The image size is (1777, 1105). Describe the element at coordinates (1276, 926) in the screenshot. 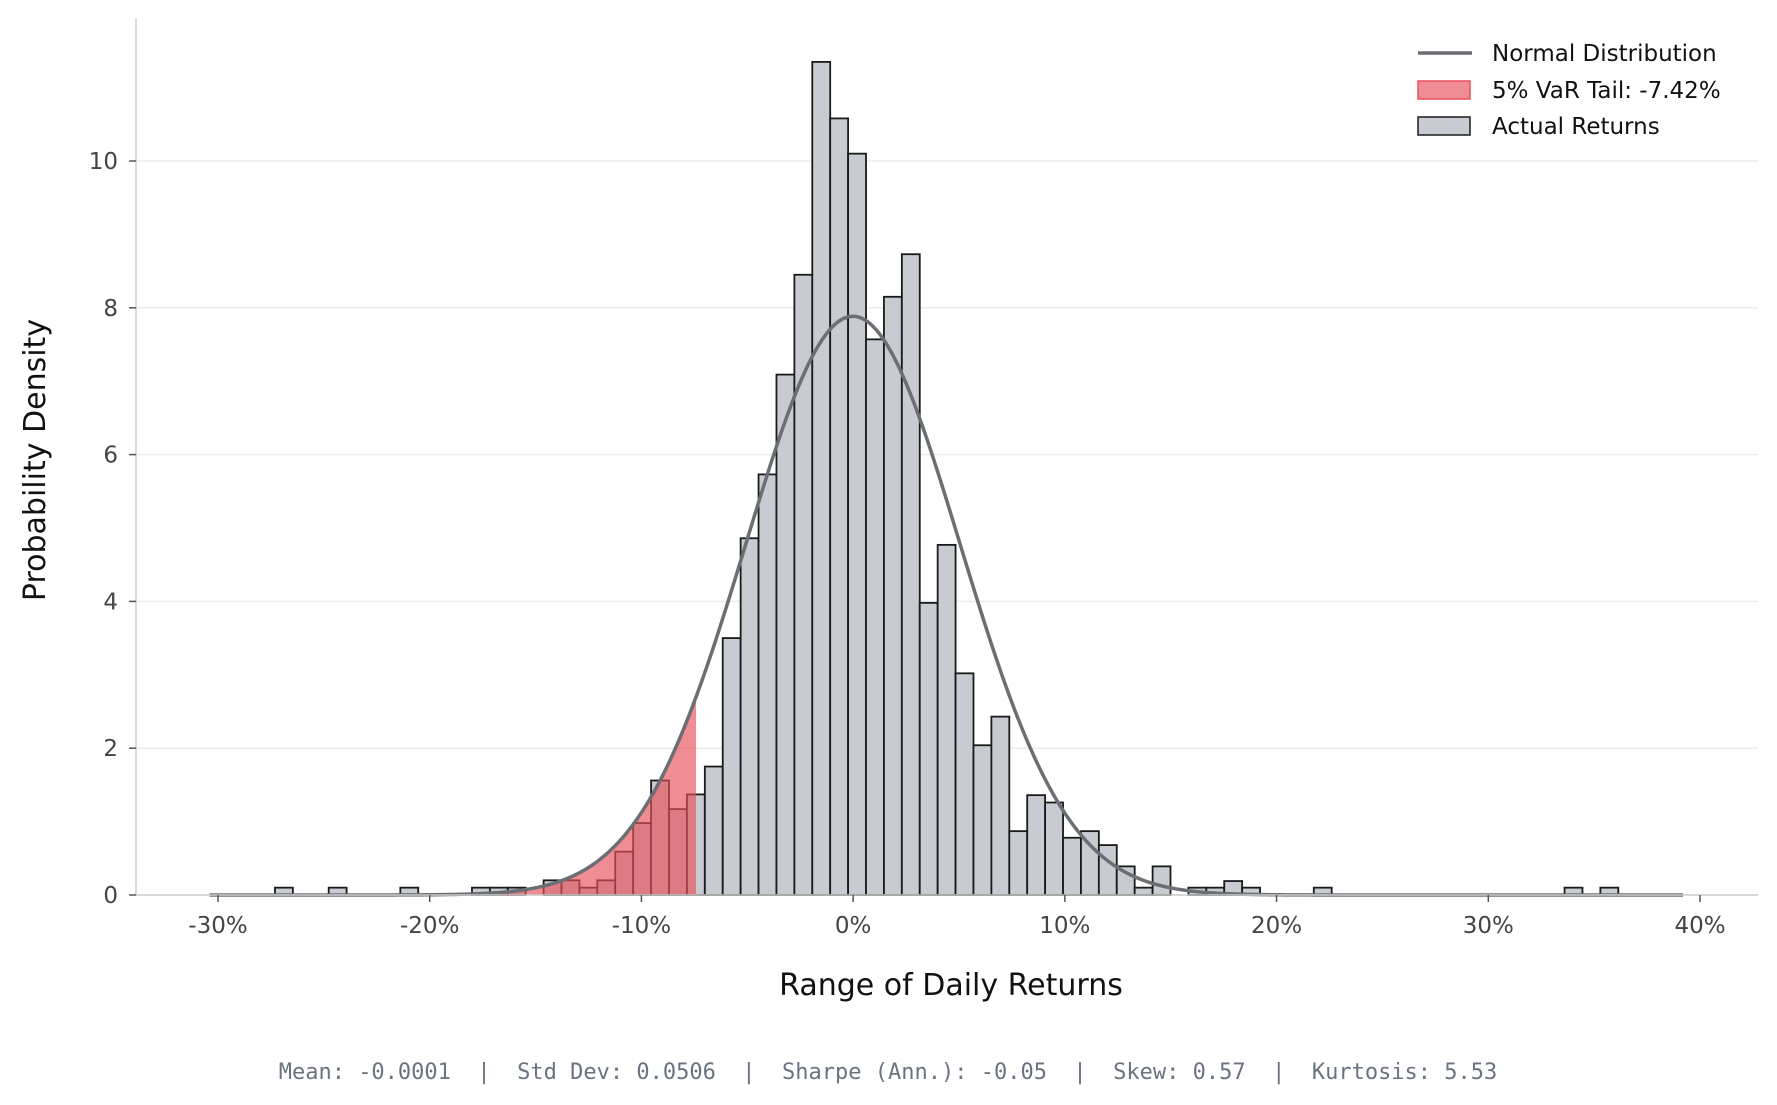

I see `x-tick-label: 20%` at that location.